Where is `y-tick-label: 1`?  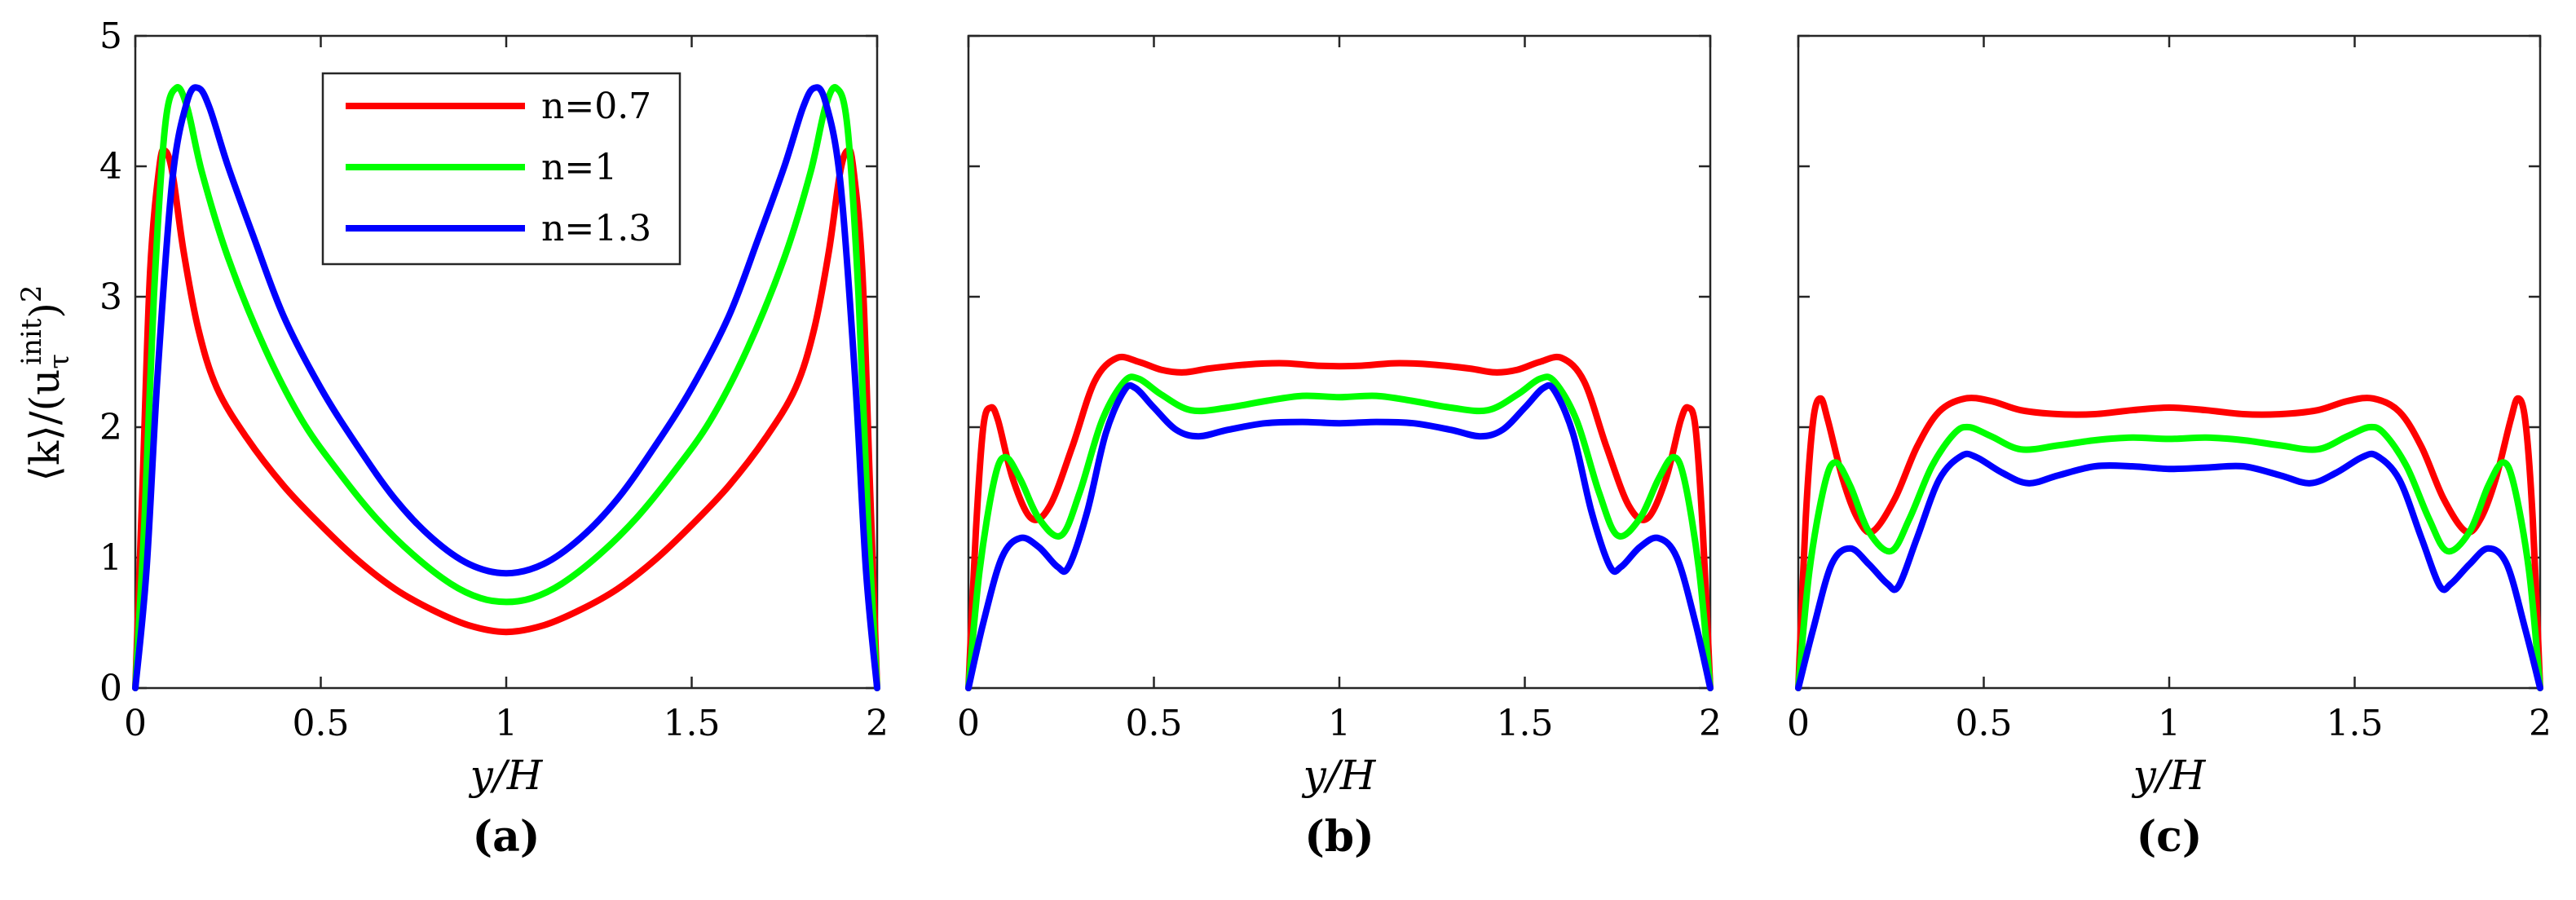
y-tick-label: 1 is located at coordinates (110, 558).